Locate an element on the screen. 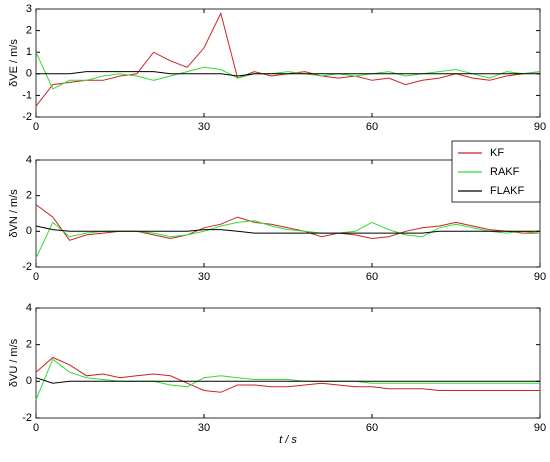 This screenshot has height=462, width=550. y-tick-label: -1 is located at coordinates (27, 95).